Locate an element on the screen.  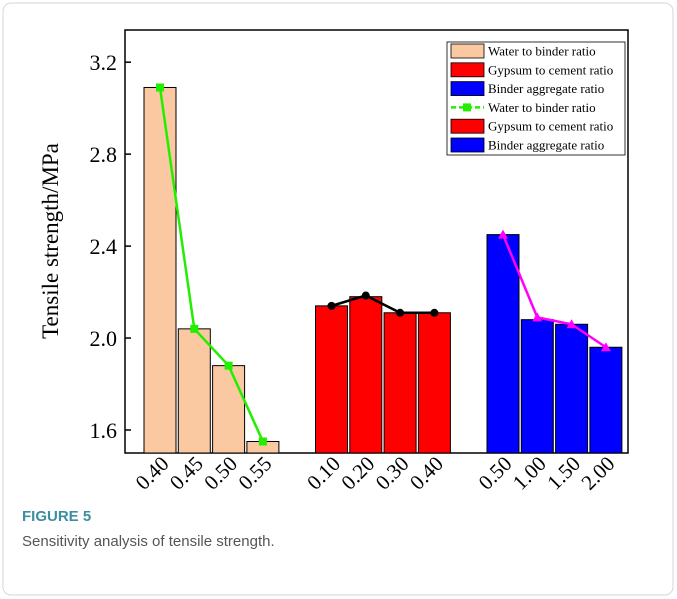
legend-box is located at coordinates (536, 98).